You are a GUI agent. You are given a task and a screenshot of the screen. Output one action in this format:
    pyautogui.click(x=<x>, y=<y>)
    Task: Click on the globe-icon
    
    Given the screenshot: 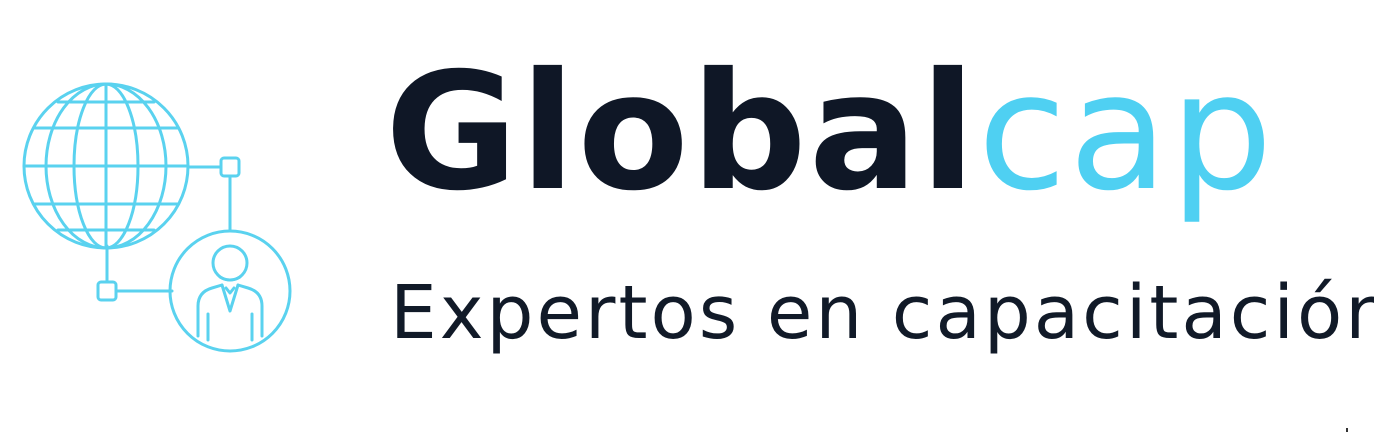 What is the action you would take?
    pyautogui.click(x=106, y=166)
    